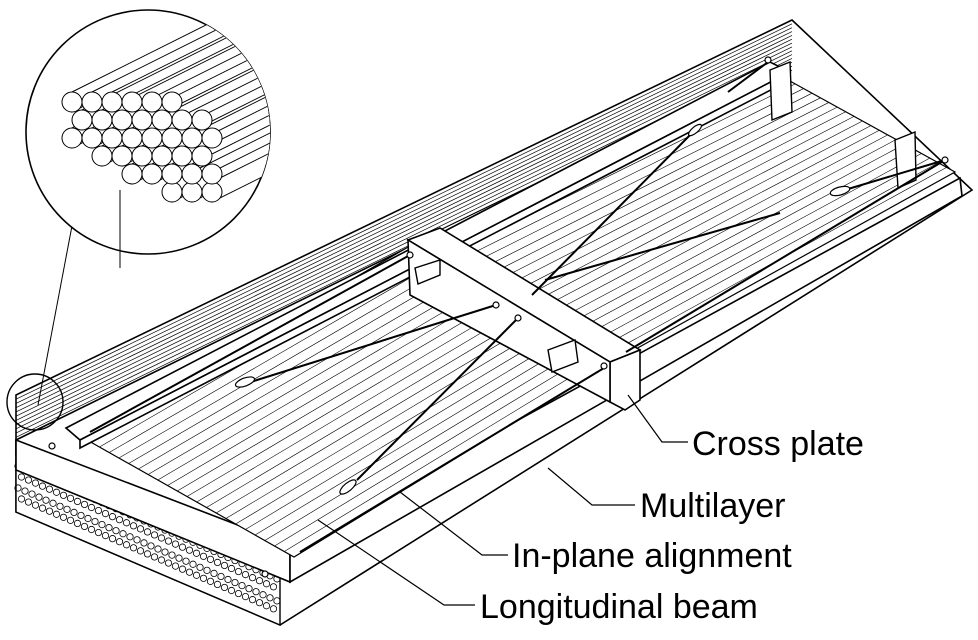 The image size is (978, 640). I want to click on label-cross-plate: Cross plate, so click(778, 444).